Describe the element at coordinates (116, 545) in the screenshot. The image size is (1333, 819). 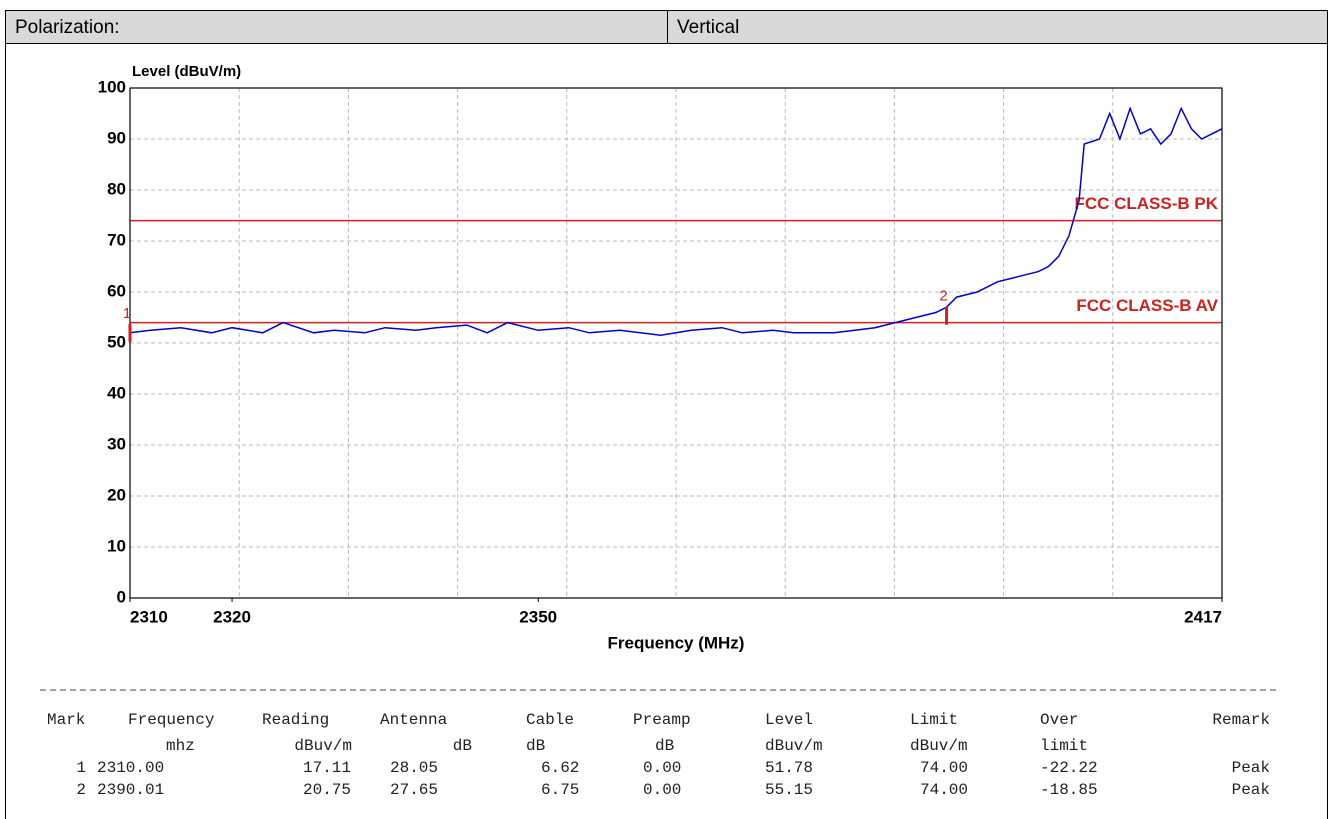
I see `y-tick-label: 10` at that location.